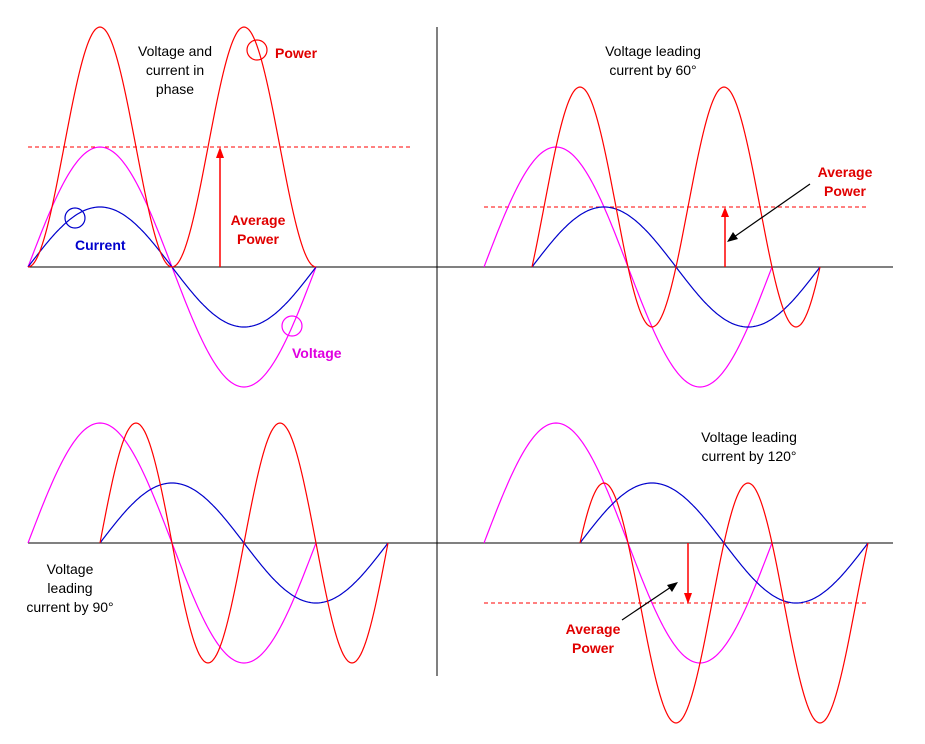  Describe the element at coordinates (175, 51) in the screenshot. I see `caption-line-1: Voltage and` at that location.